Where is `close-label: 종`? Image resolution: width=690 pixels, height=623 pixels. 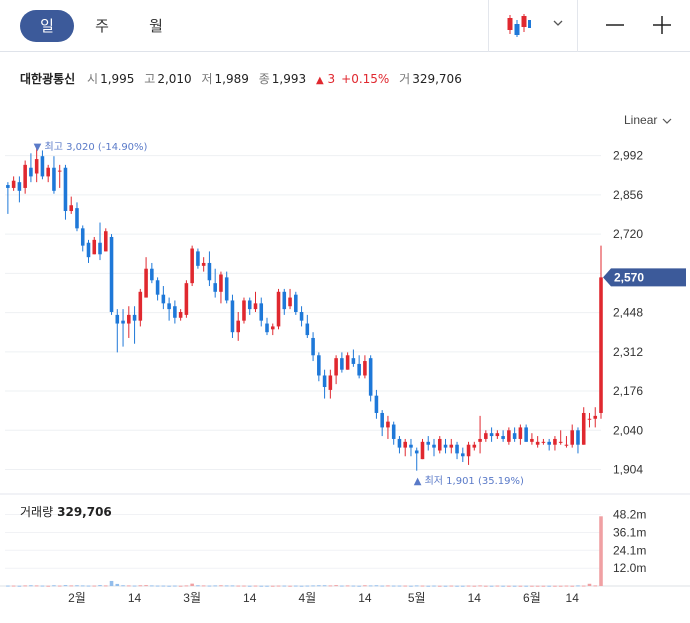
close-label: 종 is located at coordinates (264, 79).